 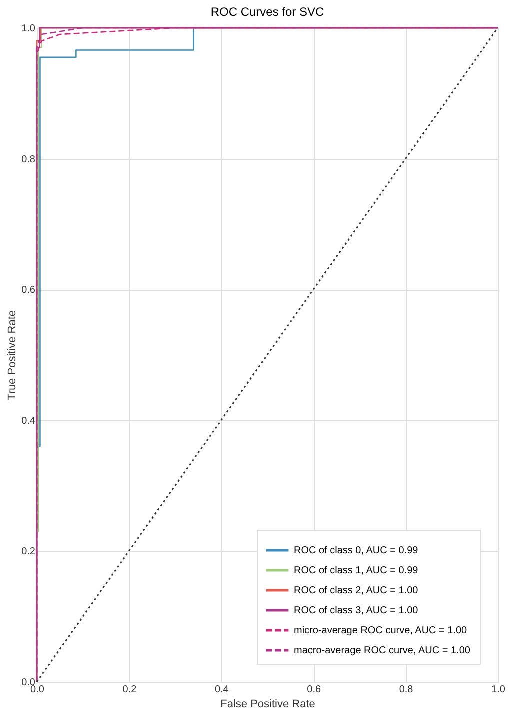 I want to click on y-tick-label: 1.0, so click(x=29, y=29).